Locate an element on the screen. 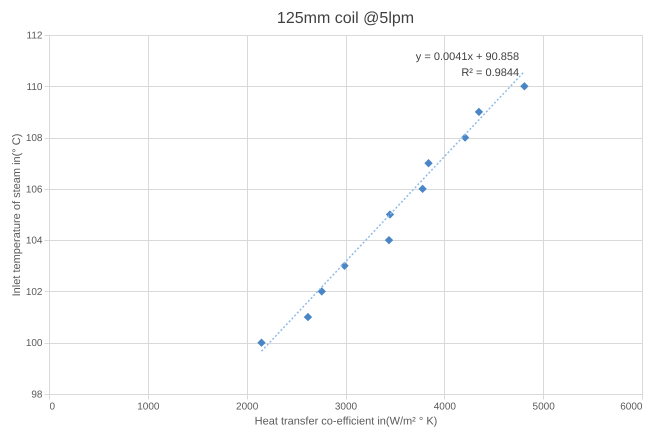 The image size is (653, 436). x-tick-label: 1000 is located at coordinates (148, 407).